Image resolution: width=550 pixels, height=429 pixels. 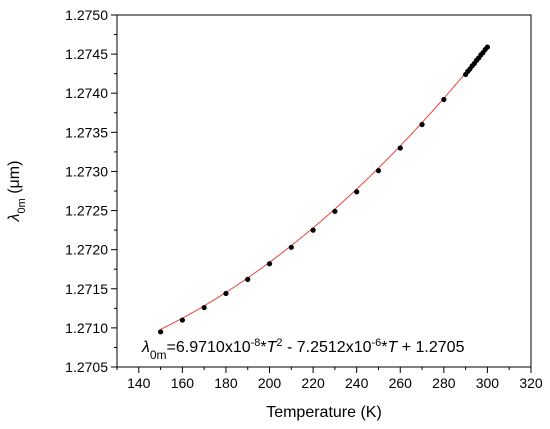 What do you see at coordinates (324, 412) in the screenshot?
I see `x-axis-title: Temperature (K)` at bounding box center [324, 412].